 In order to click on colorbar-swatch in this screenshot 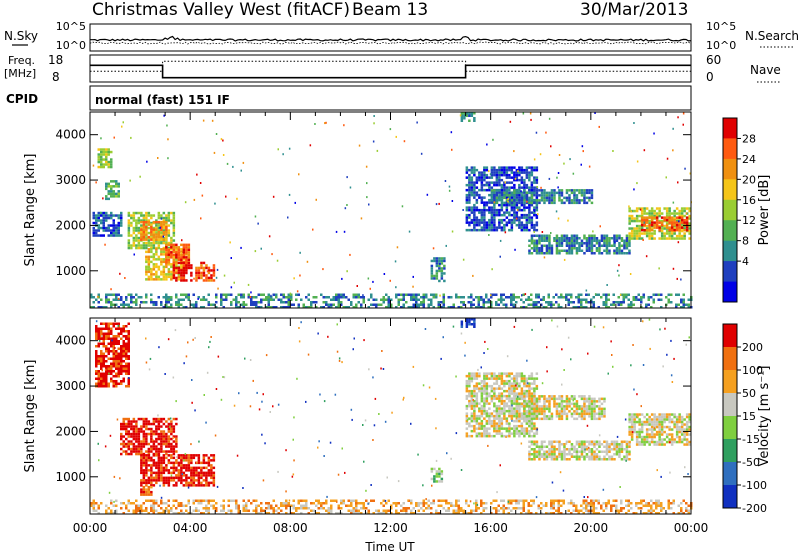, I will do `click(730, 149)`.